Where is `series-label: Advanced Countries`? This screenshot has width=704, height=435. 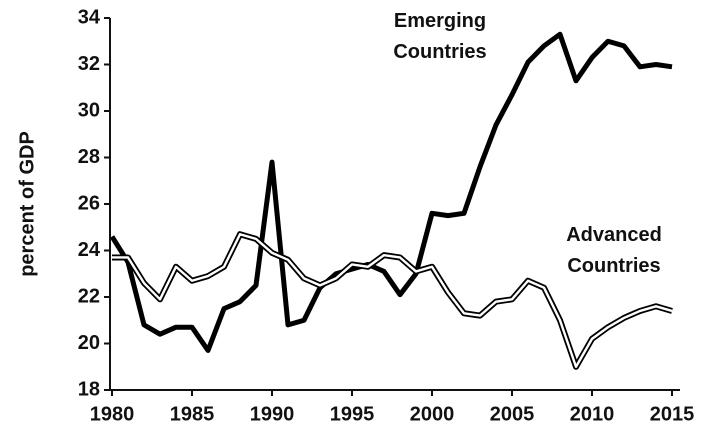
series-label: Advanced Countries is located at coordinates (614, 250).